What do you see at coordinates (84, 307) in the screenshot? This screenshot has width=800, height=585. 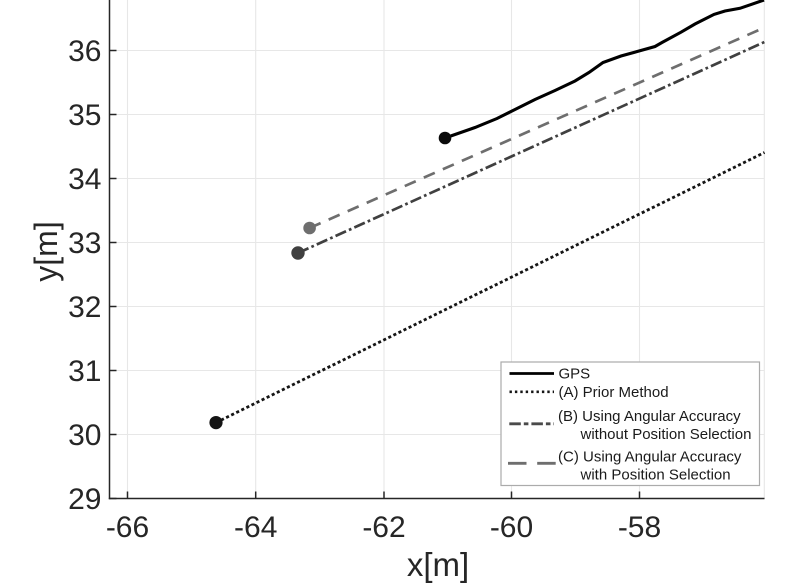 I see `svg-text: 32` at bounding box center [84, 307].